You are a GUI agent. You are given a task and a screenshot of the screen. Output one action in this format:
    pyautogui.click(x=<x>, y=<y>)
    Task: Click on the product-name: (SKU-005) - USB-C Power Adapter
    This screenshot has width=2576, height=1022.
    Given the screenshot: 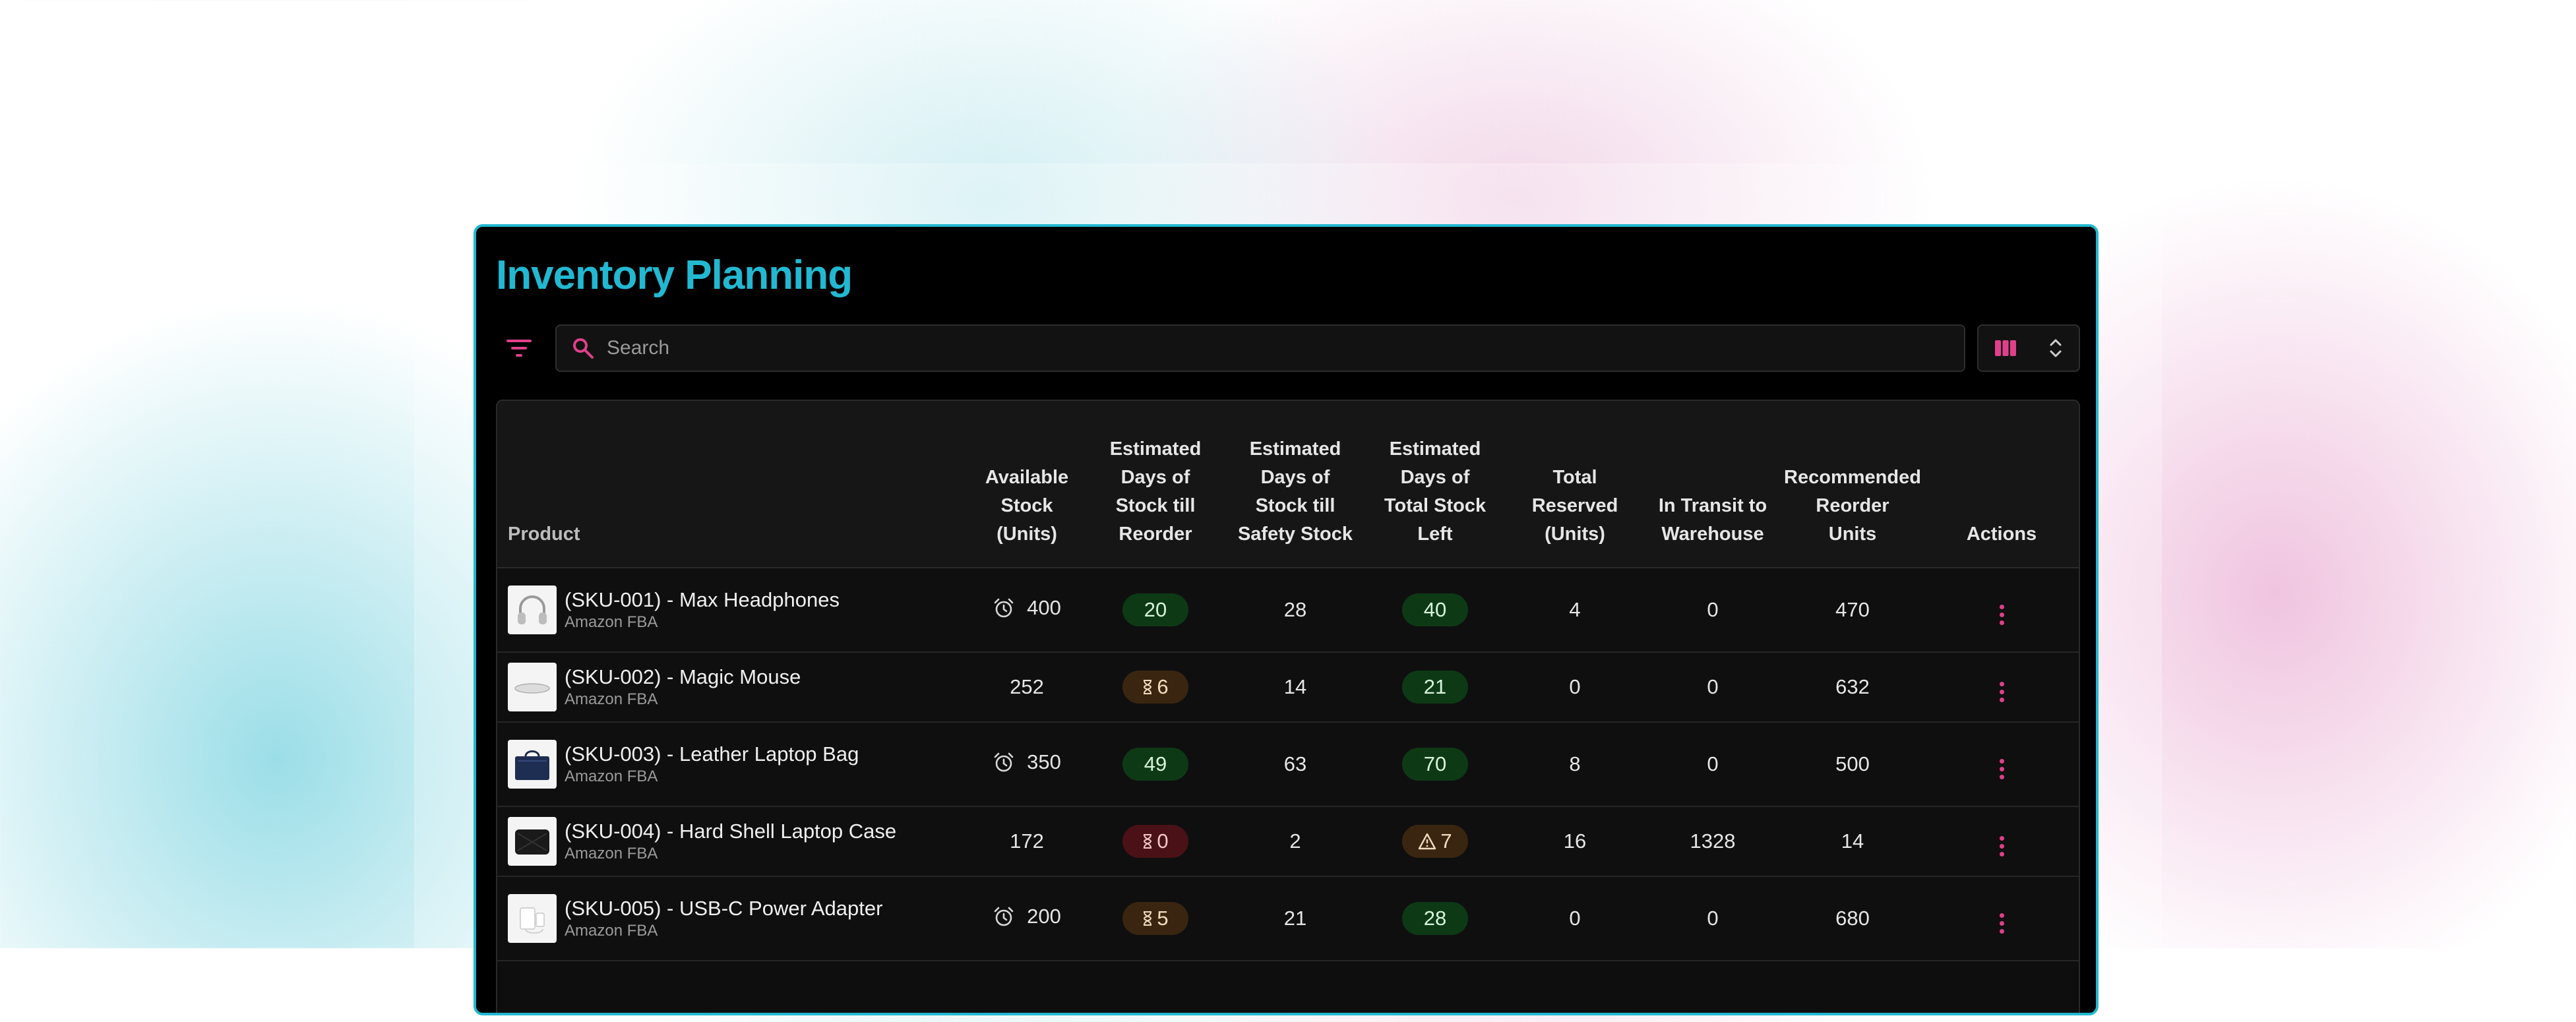 What is the action you would take?
    pyautogui.click(x=724, y=908)
    